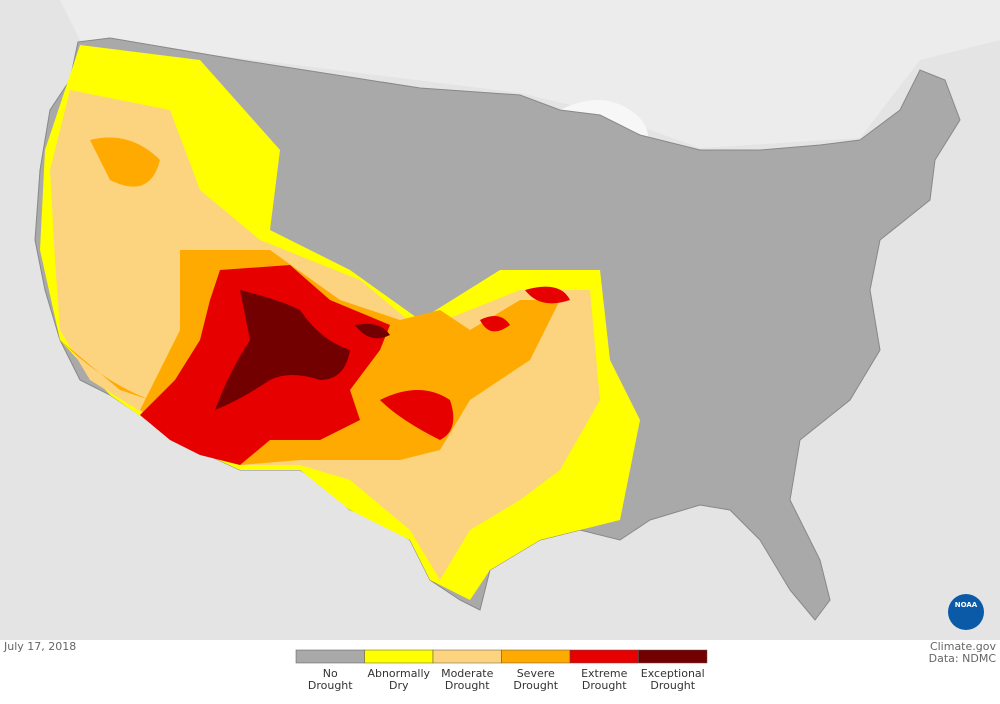 The image size is (1000, 704). What do you see at coordinates (399, 685) in the screenshot?
I see `legend-label: Dry` at bounding box center [399, 685].